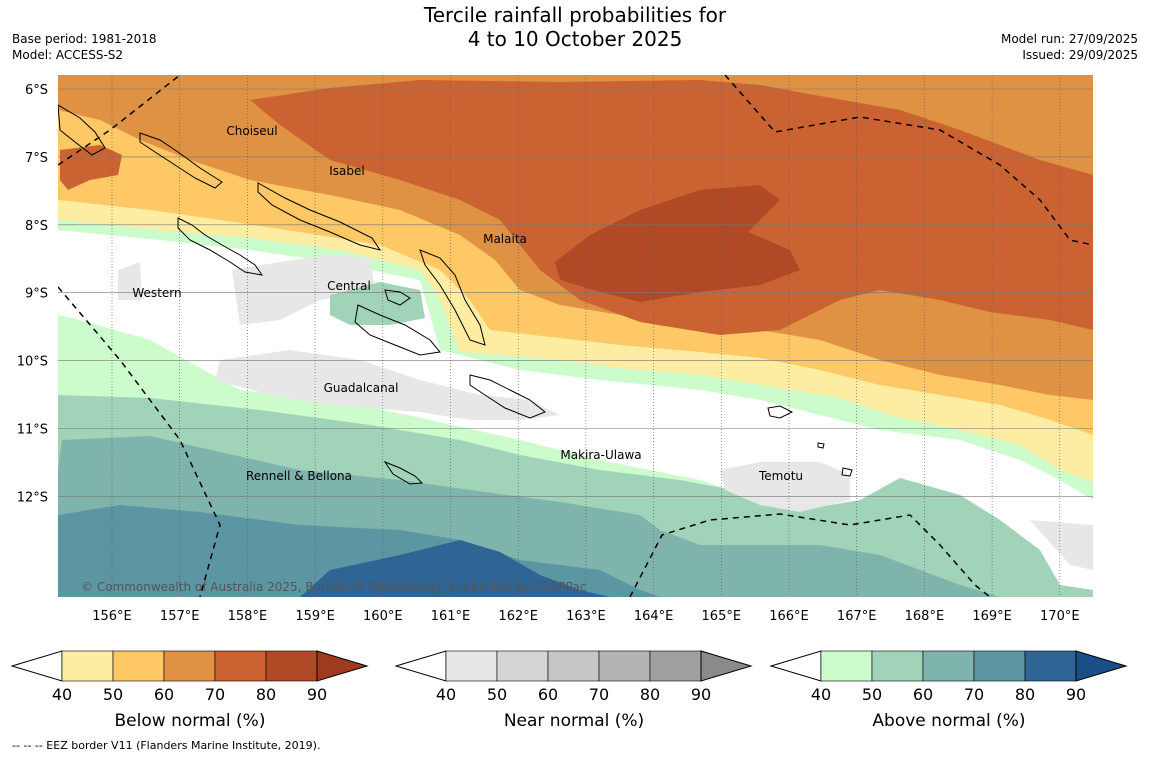 This screenshot has width=1150, height=758. What do you see at coordinates (654, 616) in the screenshot?
I see `lon-label: 164°E` at bounding box center [654, 616].